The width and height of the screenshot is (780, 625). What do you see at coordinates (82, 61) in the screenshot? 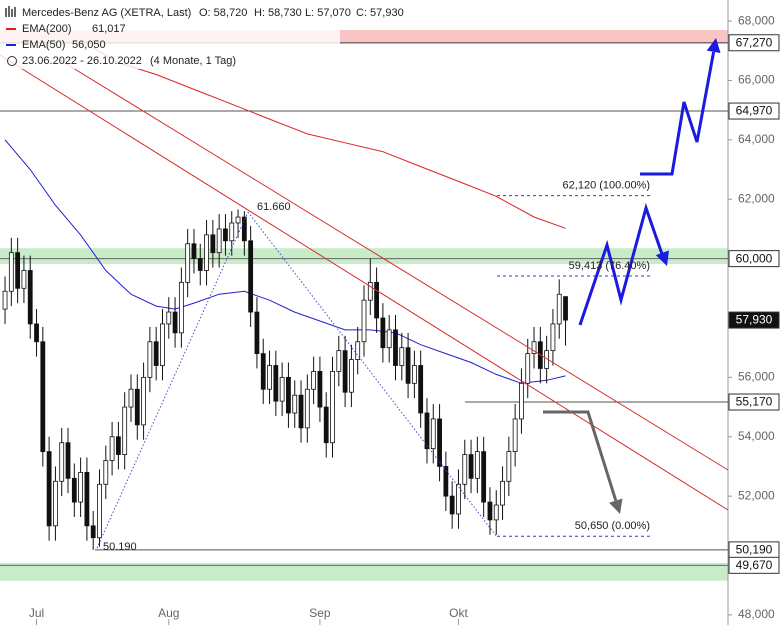
I see `range-label: 23.06.2022 - 26.10.2022` at bounding box center [82, 61].